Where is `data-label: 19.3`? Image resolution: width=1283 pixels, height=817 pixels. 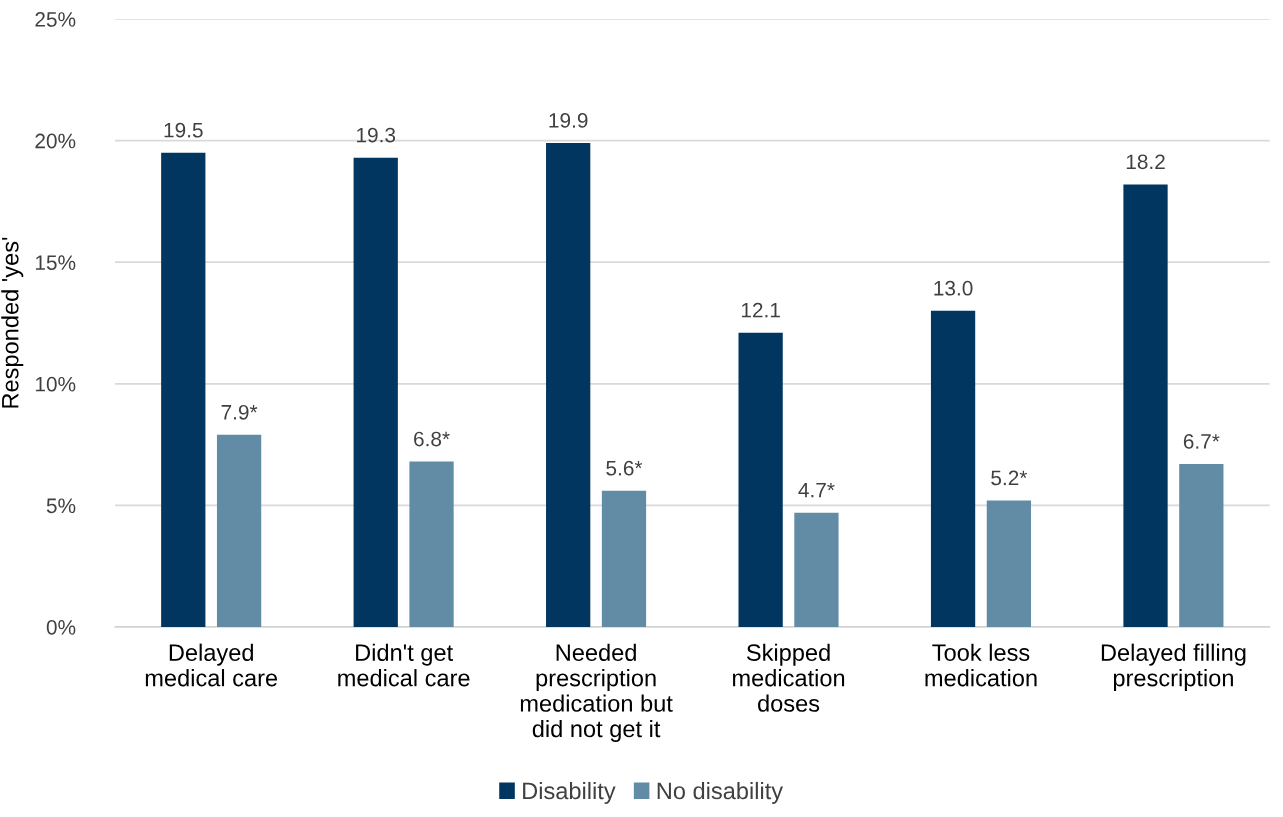
data-label: 19.3 is located at coordinates (376, 135).